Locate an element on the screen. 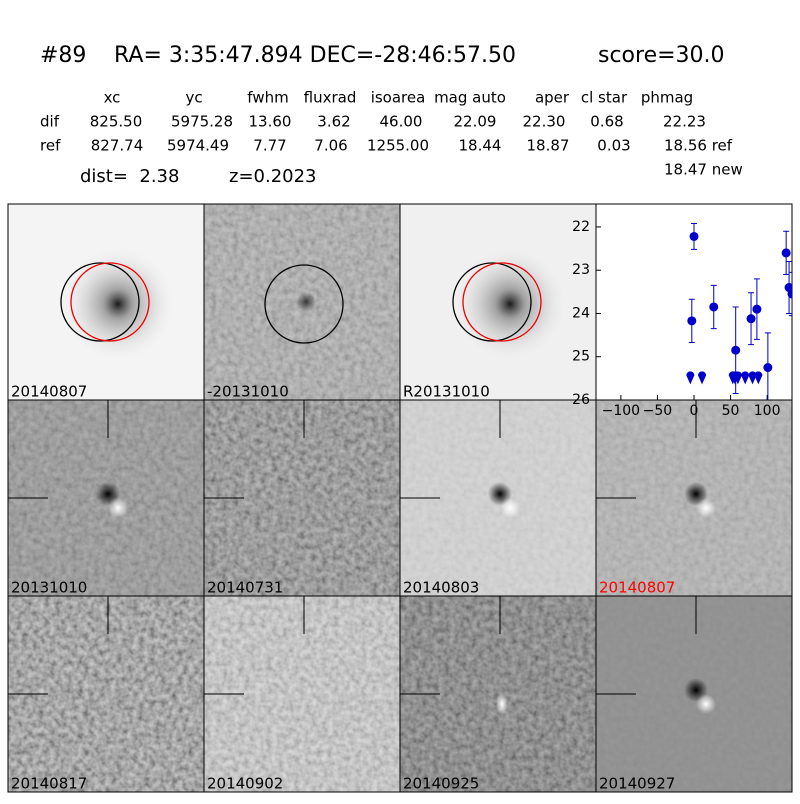 This screenshot has height=804, width=800. panel-label: 20140731 is located at coordinates (245, 588).